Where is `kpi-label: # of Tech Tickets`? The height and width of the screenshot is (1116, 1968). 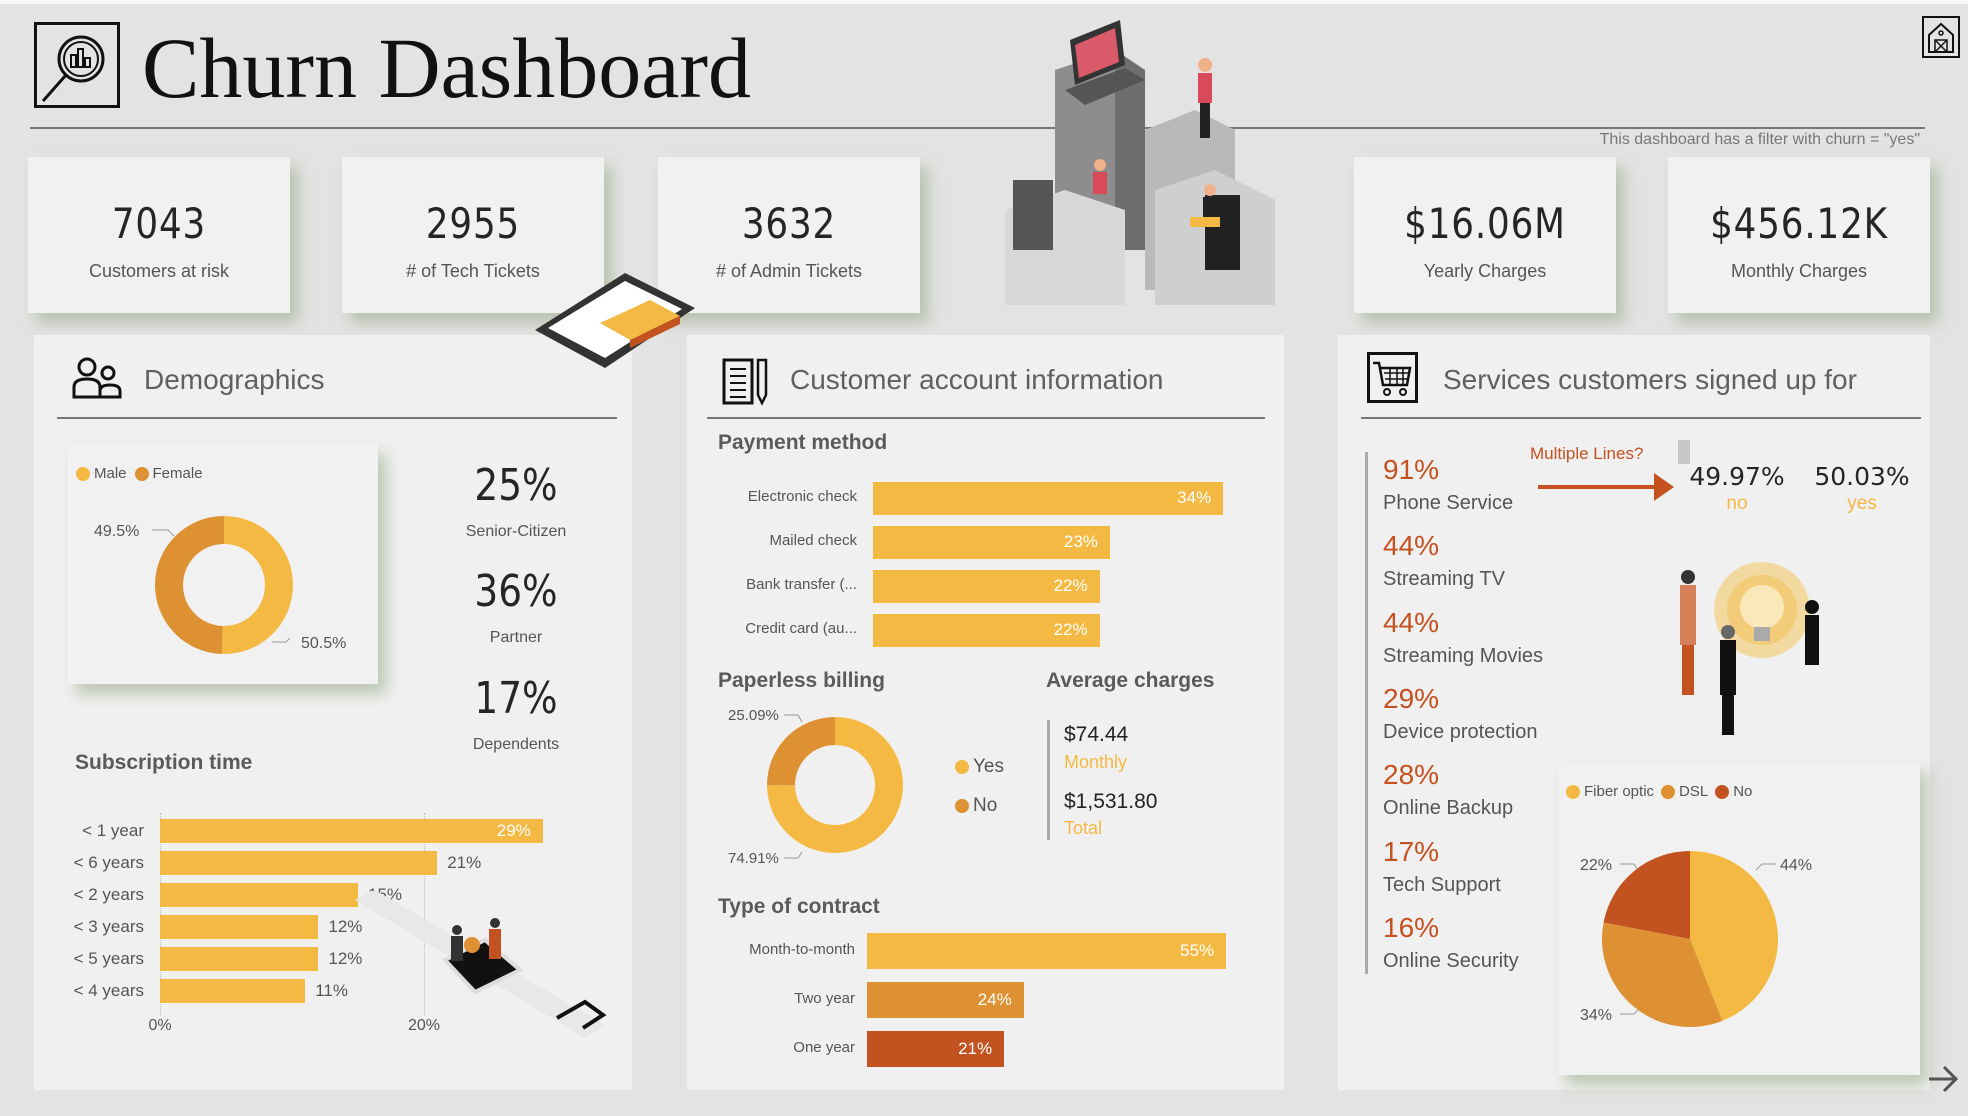
kpi-label: # of Tech Tickets is located at coordinates (473, 271).